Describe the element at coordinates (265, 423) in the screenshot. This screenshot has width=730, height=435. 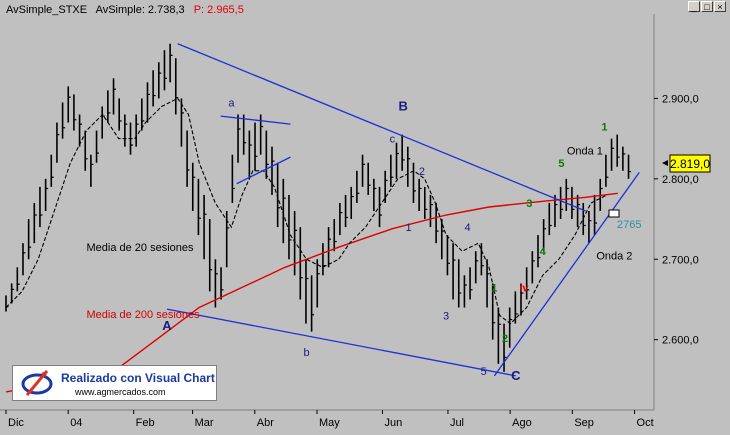
I see `x-tick-label: Abr` at that location.